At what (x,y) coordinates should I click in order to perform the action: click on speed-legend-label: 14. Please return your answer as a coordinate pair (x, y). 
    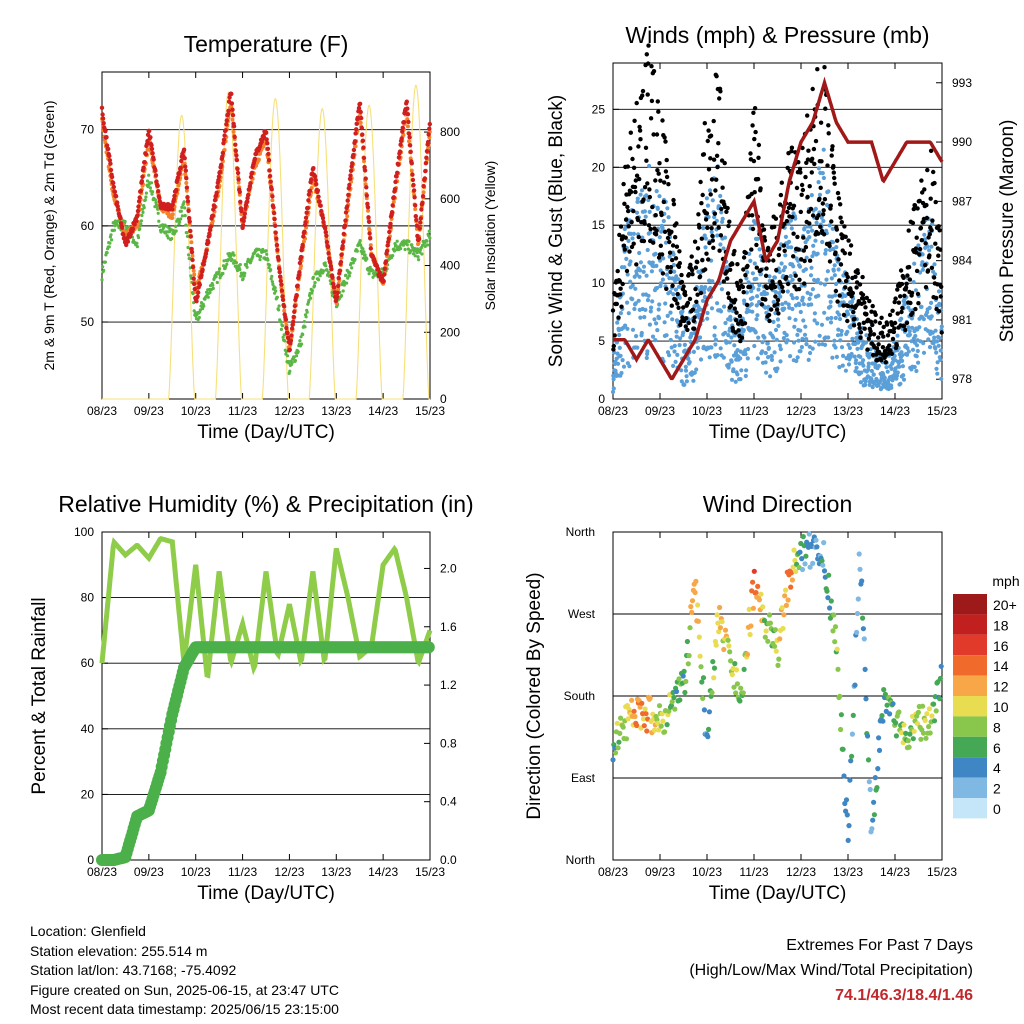
    Looking at the image, I should click on (1001, 666).